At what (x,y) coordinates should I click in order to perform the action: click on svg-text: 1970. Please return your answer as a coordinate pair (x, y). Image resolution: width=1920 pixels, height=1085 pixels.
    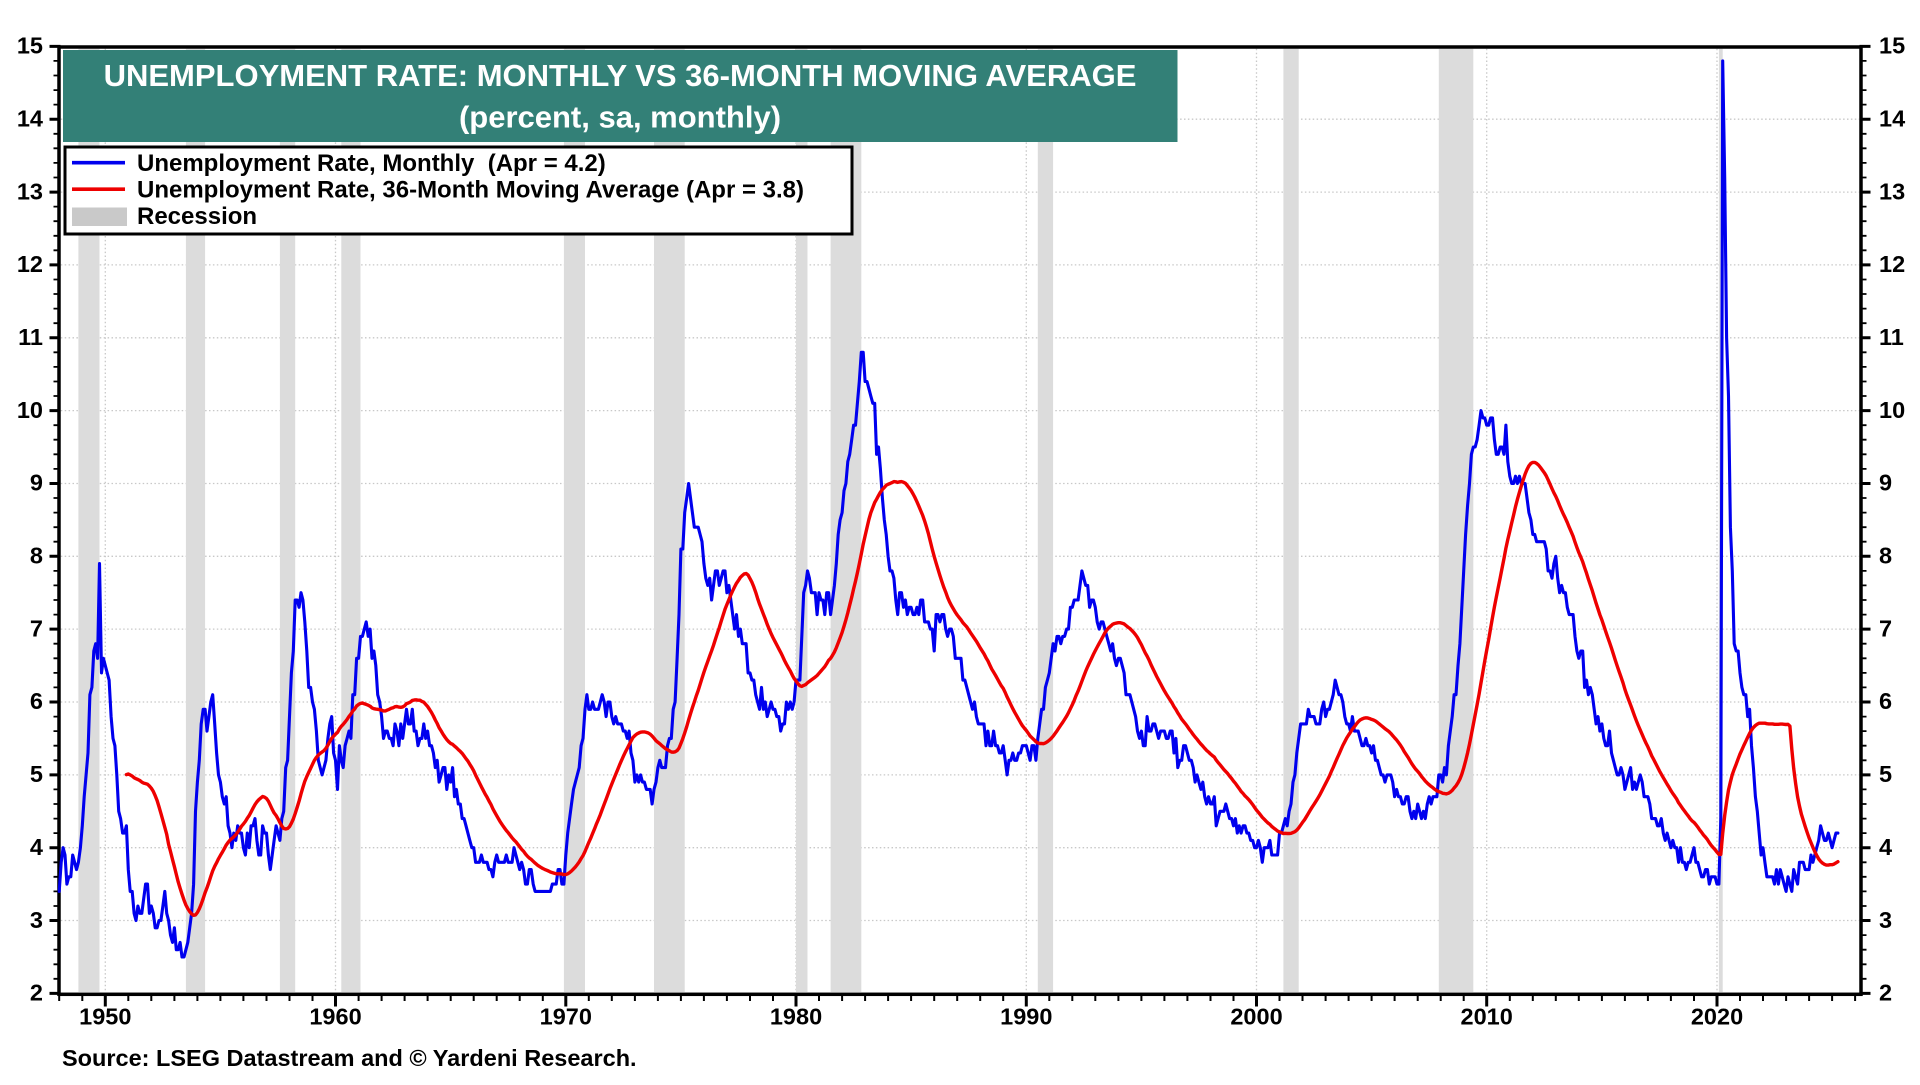
    Looking at the image, I should click on (566, 1017).